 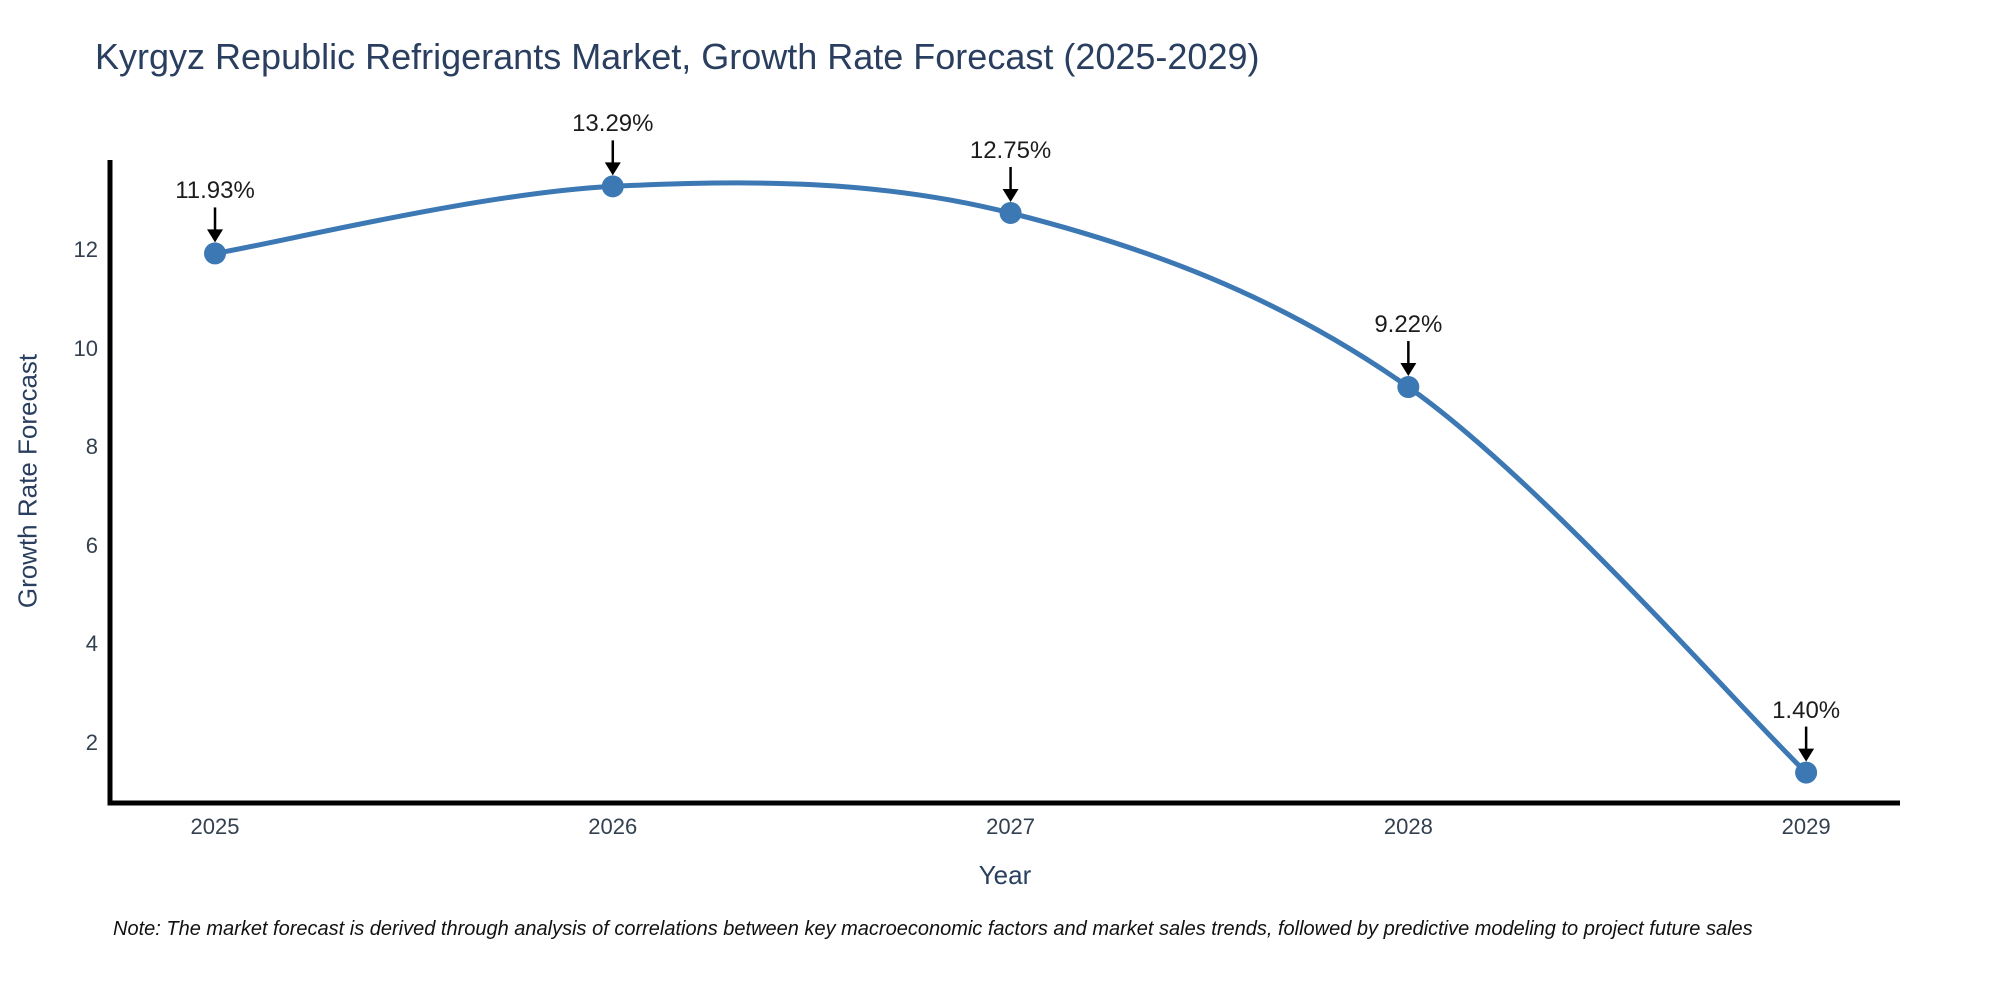 I want to click on y-axis-title: Growth Rate Forecast, so click(x=27, y=481).